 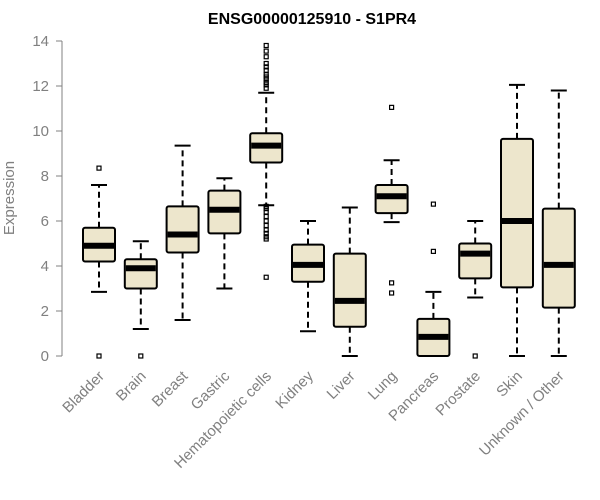 What do you see at coordinates (45, 356) in the screenshot?
I see `y-tick-label: 0` at bounding box center [45, 356].